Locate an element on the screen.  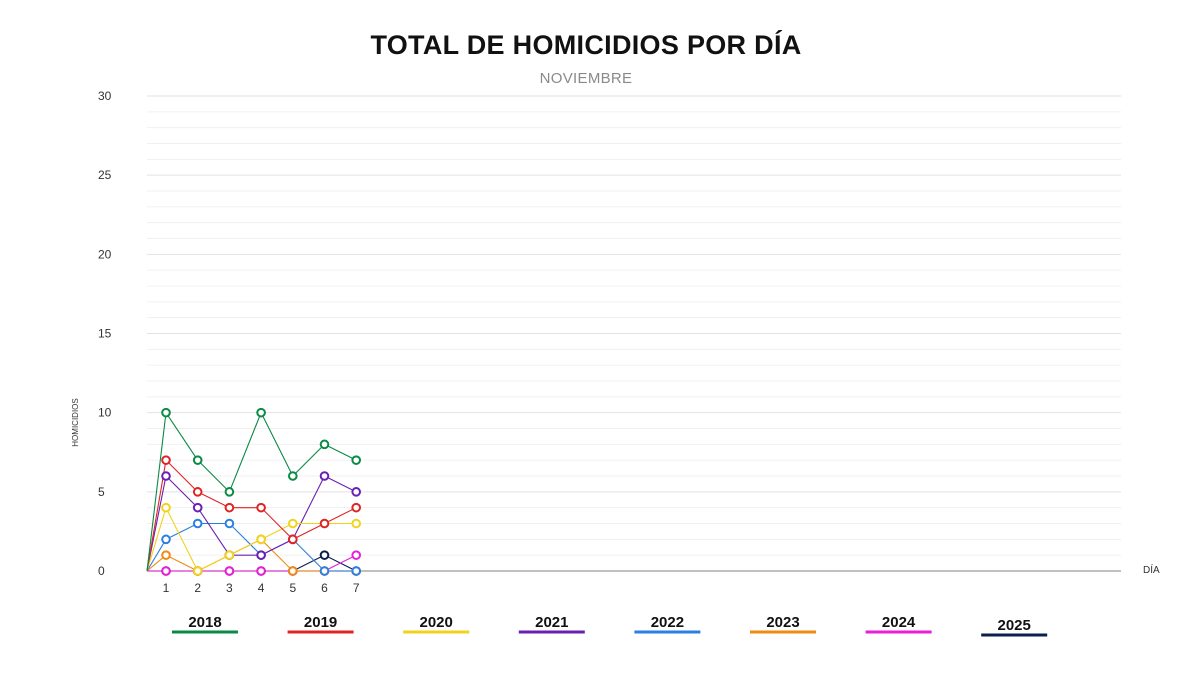
chart-title: TOTAL DE HOMICIDIOS POR DÍA is located at coordinates (586, 45).